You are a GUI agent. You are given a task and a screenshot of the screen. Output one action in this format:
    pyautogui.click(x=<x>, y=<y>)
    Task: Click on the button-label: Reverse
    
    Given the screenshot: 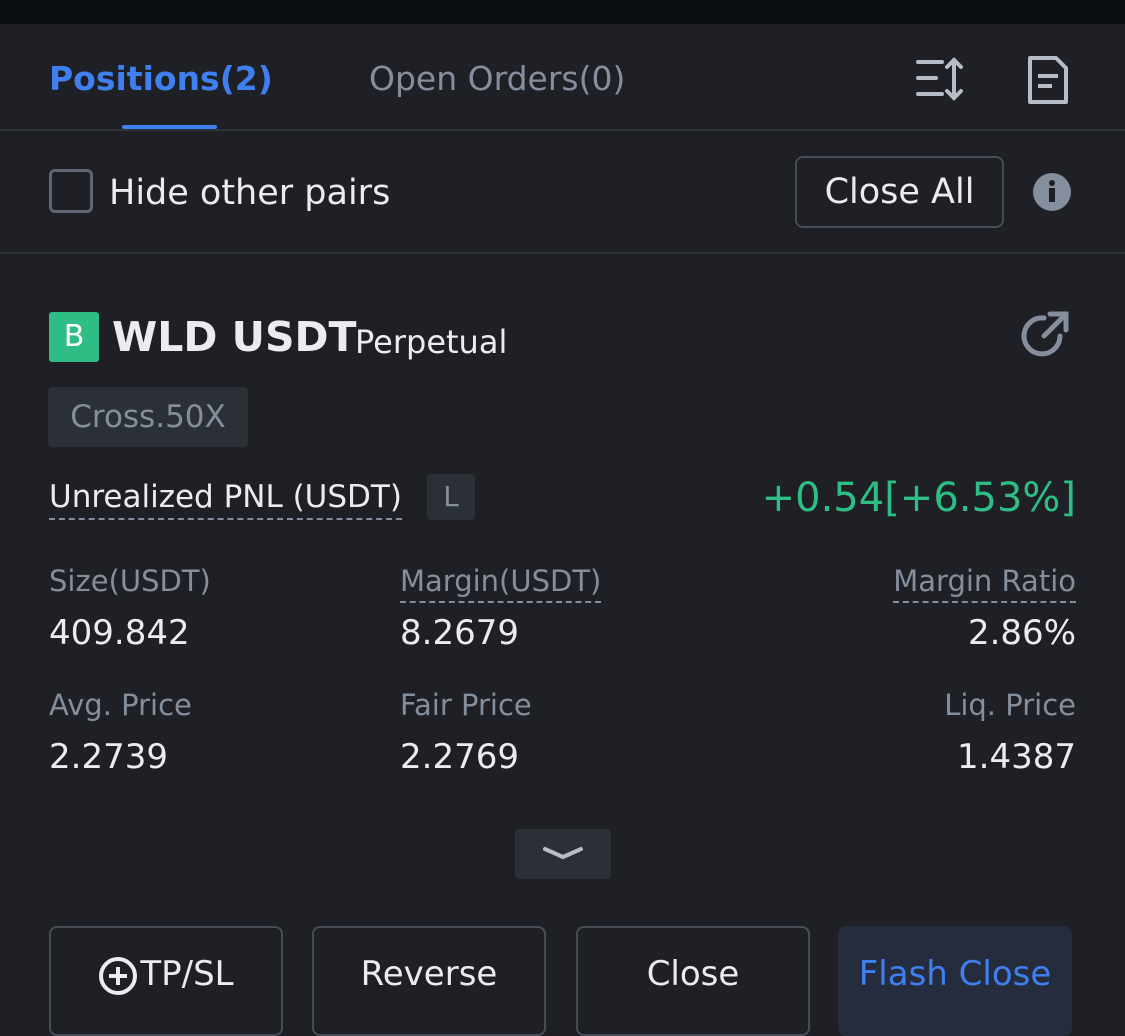 What is the action you would take?
    pyautogui.click(x=429, y=974)
    